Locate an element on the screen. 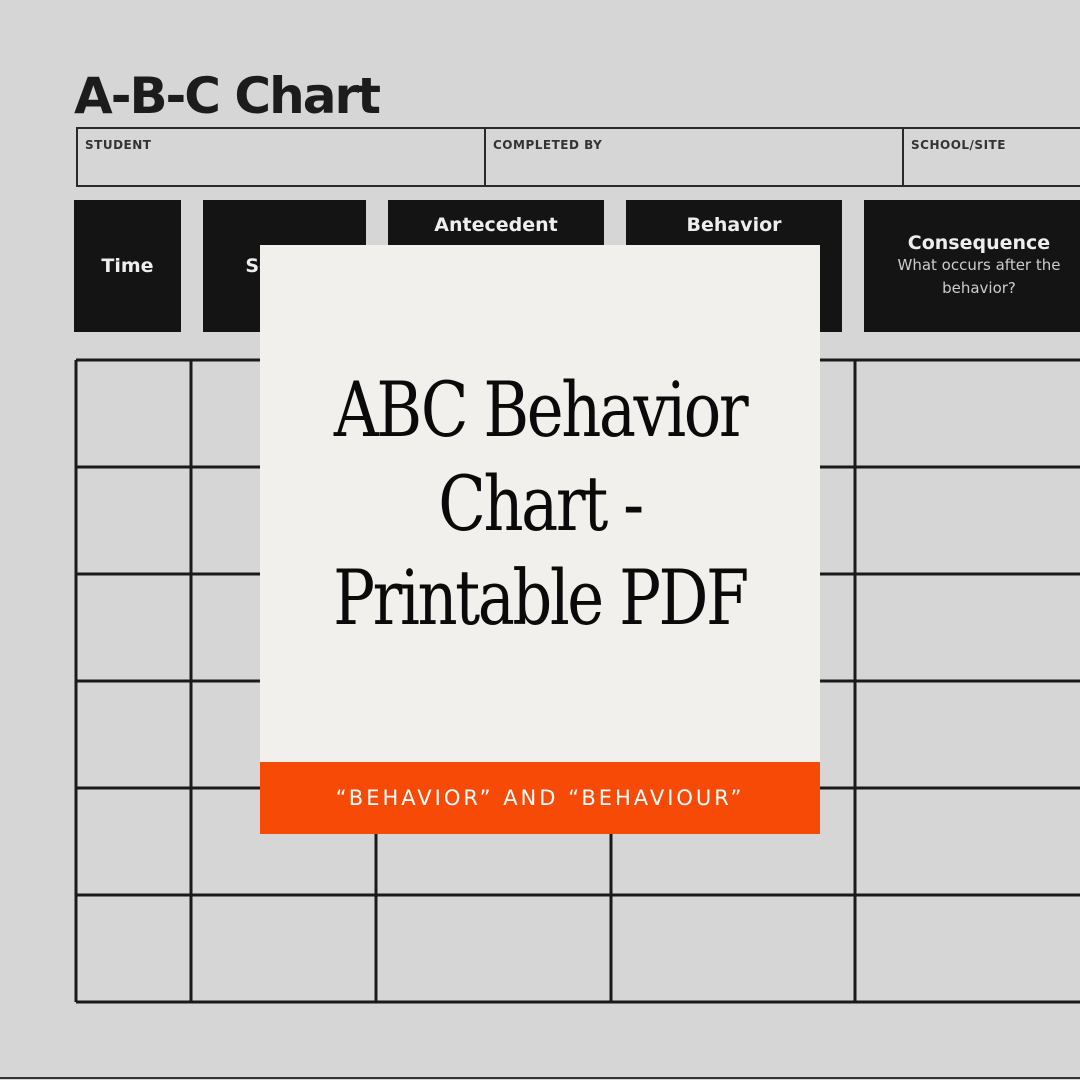  overlay-subtitle-band: “BEHAVIOR” AND “BEHAVIOUR” is located at coordinates (540, 798).